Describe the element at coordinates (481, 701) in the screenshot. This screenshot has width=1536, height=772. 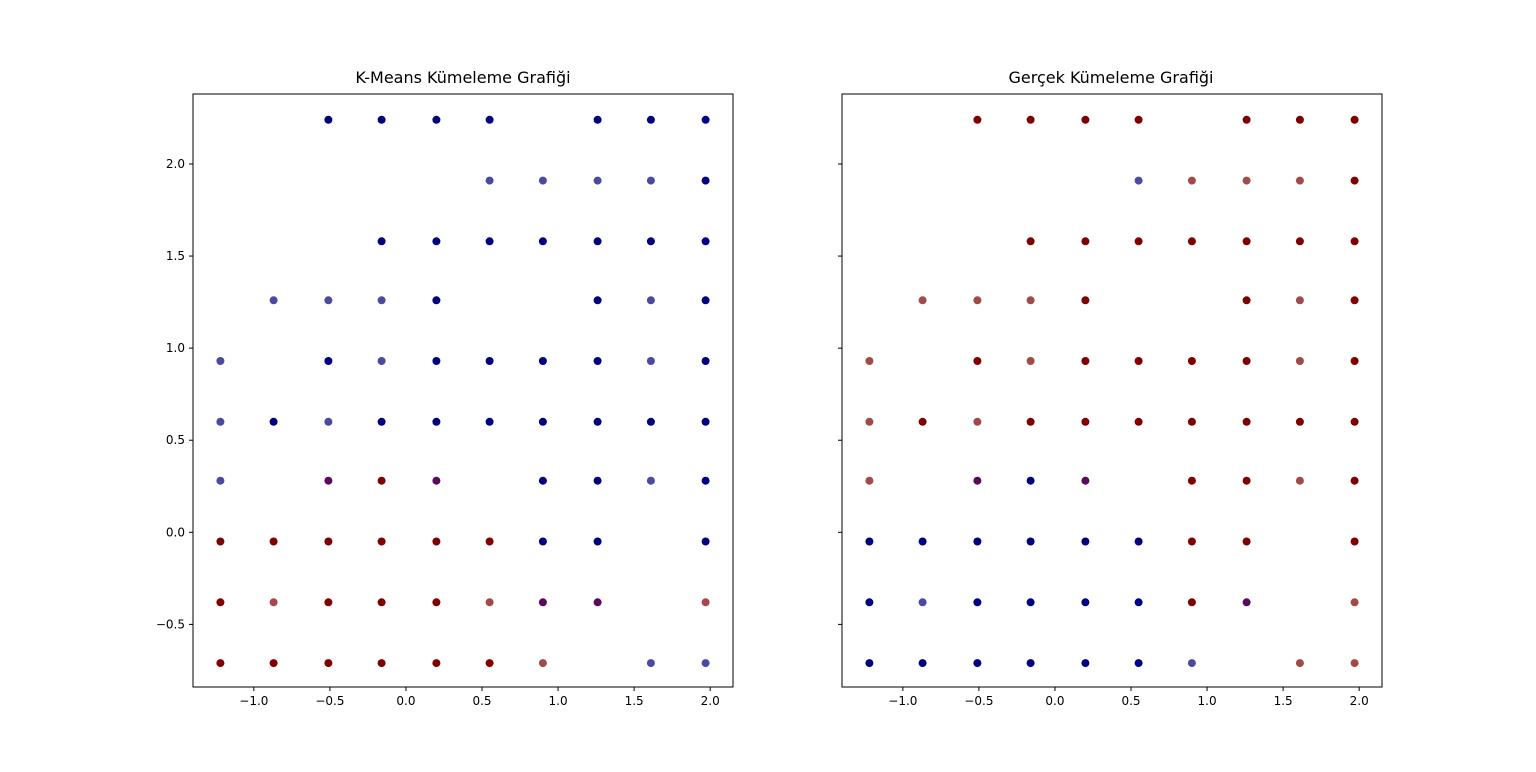
I see `x-tick-label: 0.5` at that location.